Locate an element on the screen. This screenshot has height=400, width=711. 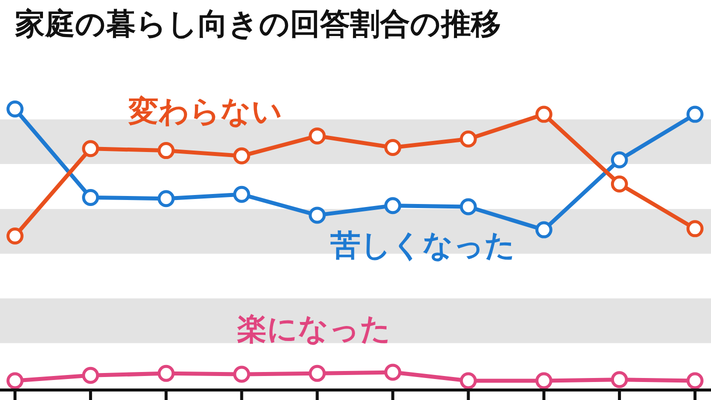
series-label: 苦しくなった is located at coordinates (423, 246).